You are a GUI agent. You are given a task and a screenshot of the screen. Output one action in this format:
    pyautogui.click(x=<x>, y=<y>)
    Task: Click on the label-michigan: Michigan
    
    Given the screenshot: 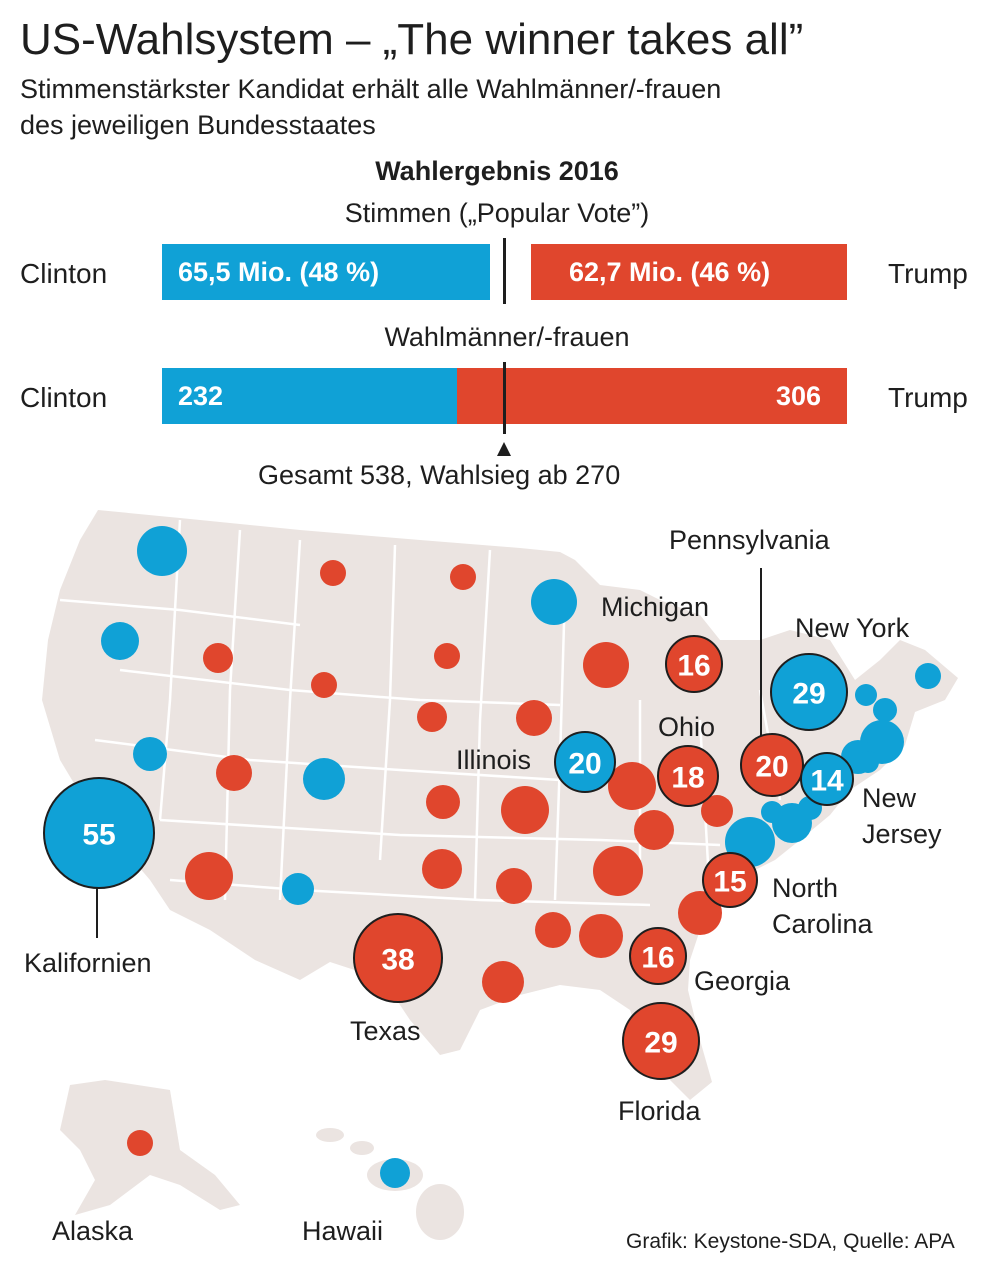 What is the action you would take?
    pyautogui.click(x=655, y=607)
    